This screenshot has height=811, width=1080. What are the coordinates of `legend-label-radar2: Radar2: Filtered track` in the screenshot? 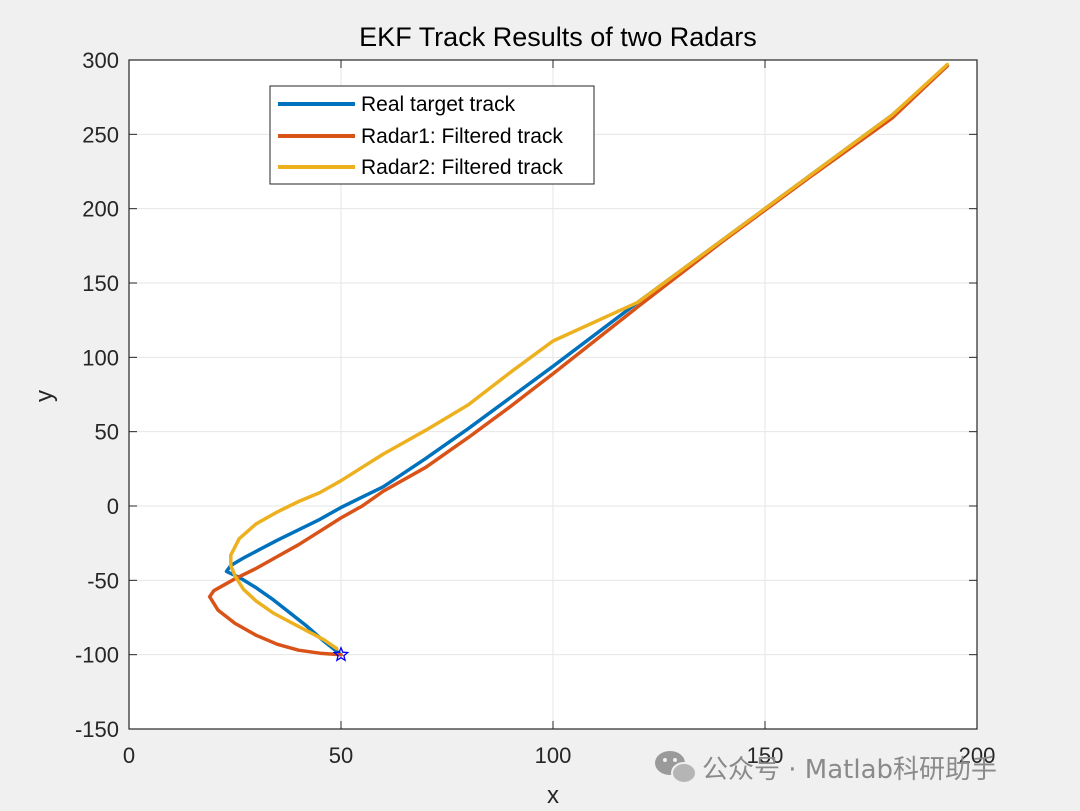 It's located at (462, 167).